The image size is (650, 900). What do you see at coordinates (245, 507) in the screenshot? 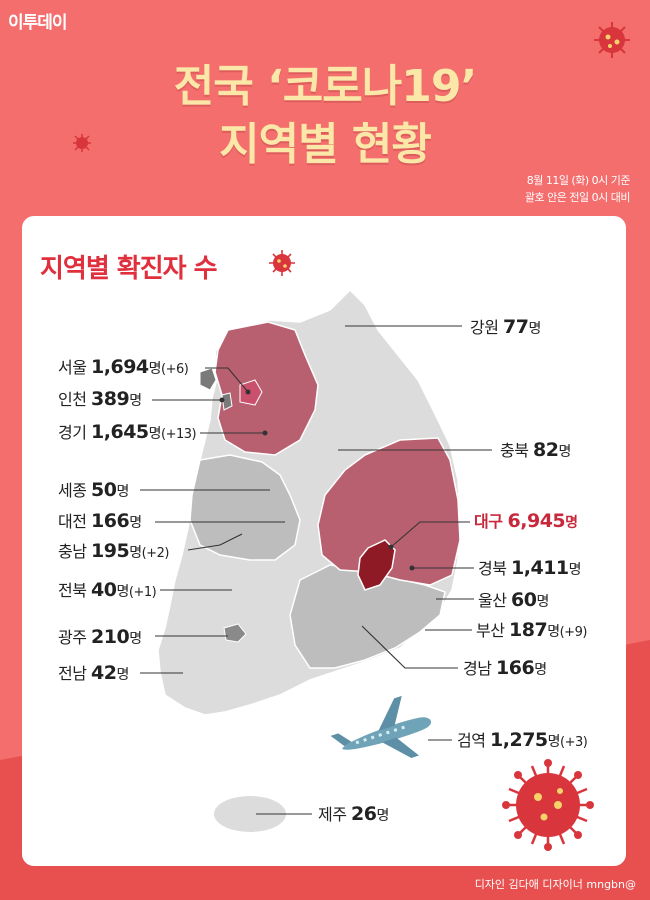
I see `map-chungnam` at bounding box center [245, 507].